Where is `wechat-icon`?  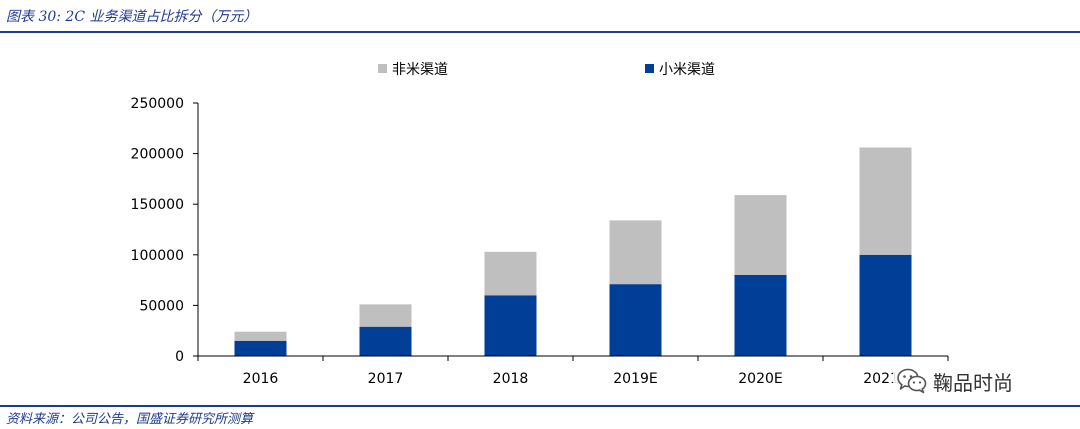 wechat-icon is located at coordinates (912, 381).